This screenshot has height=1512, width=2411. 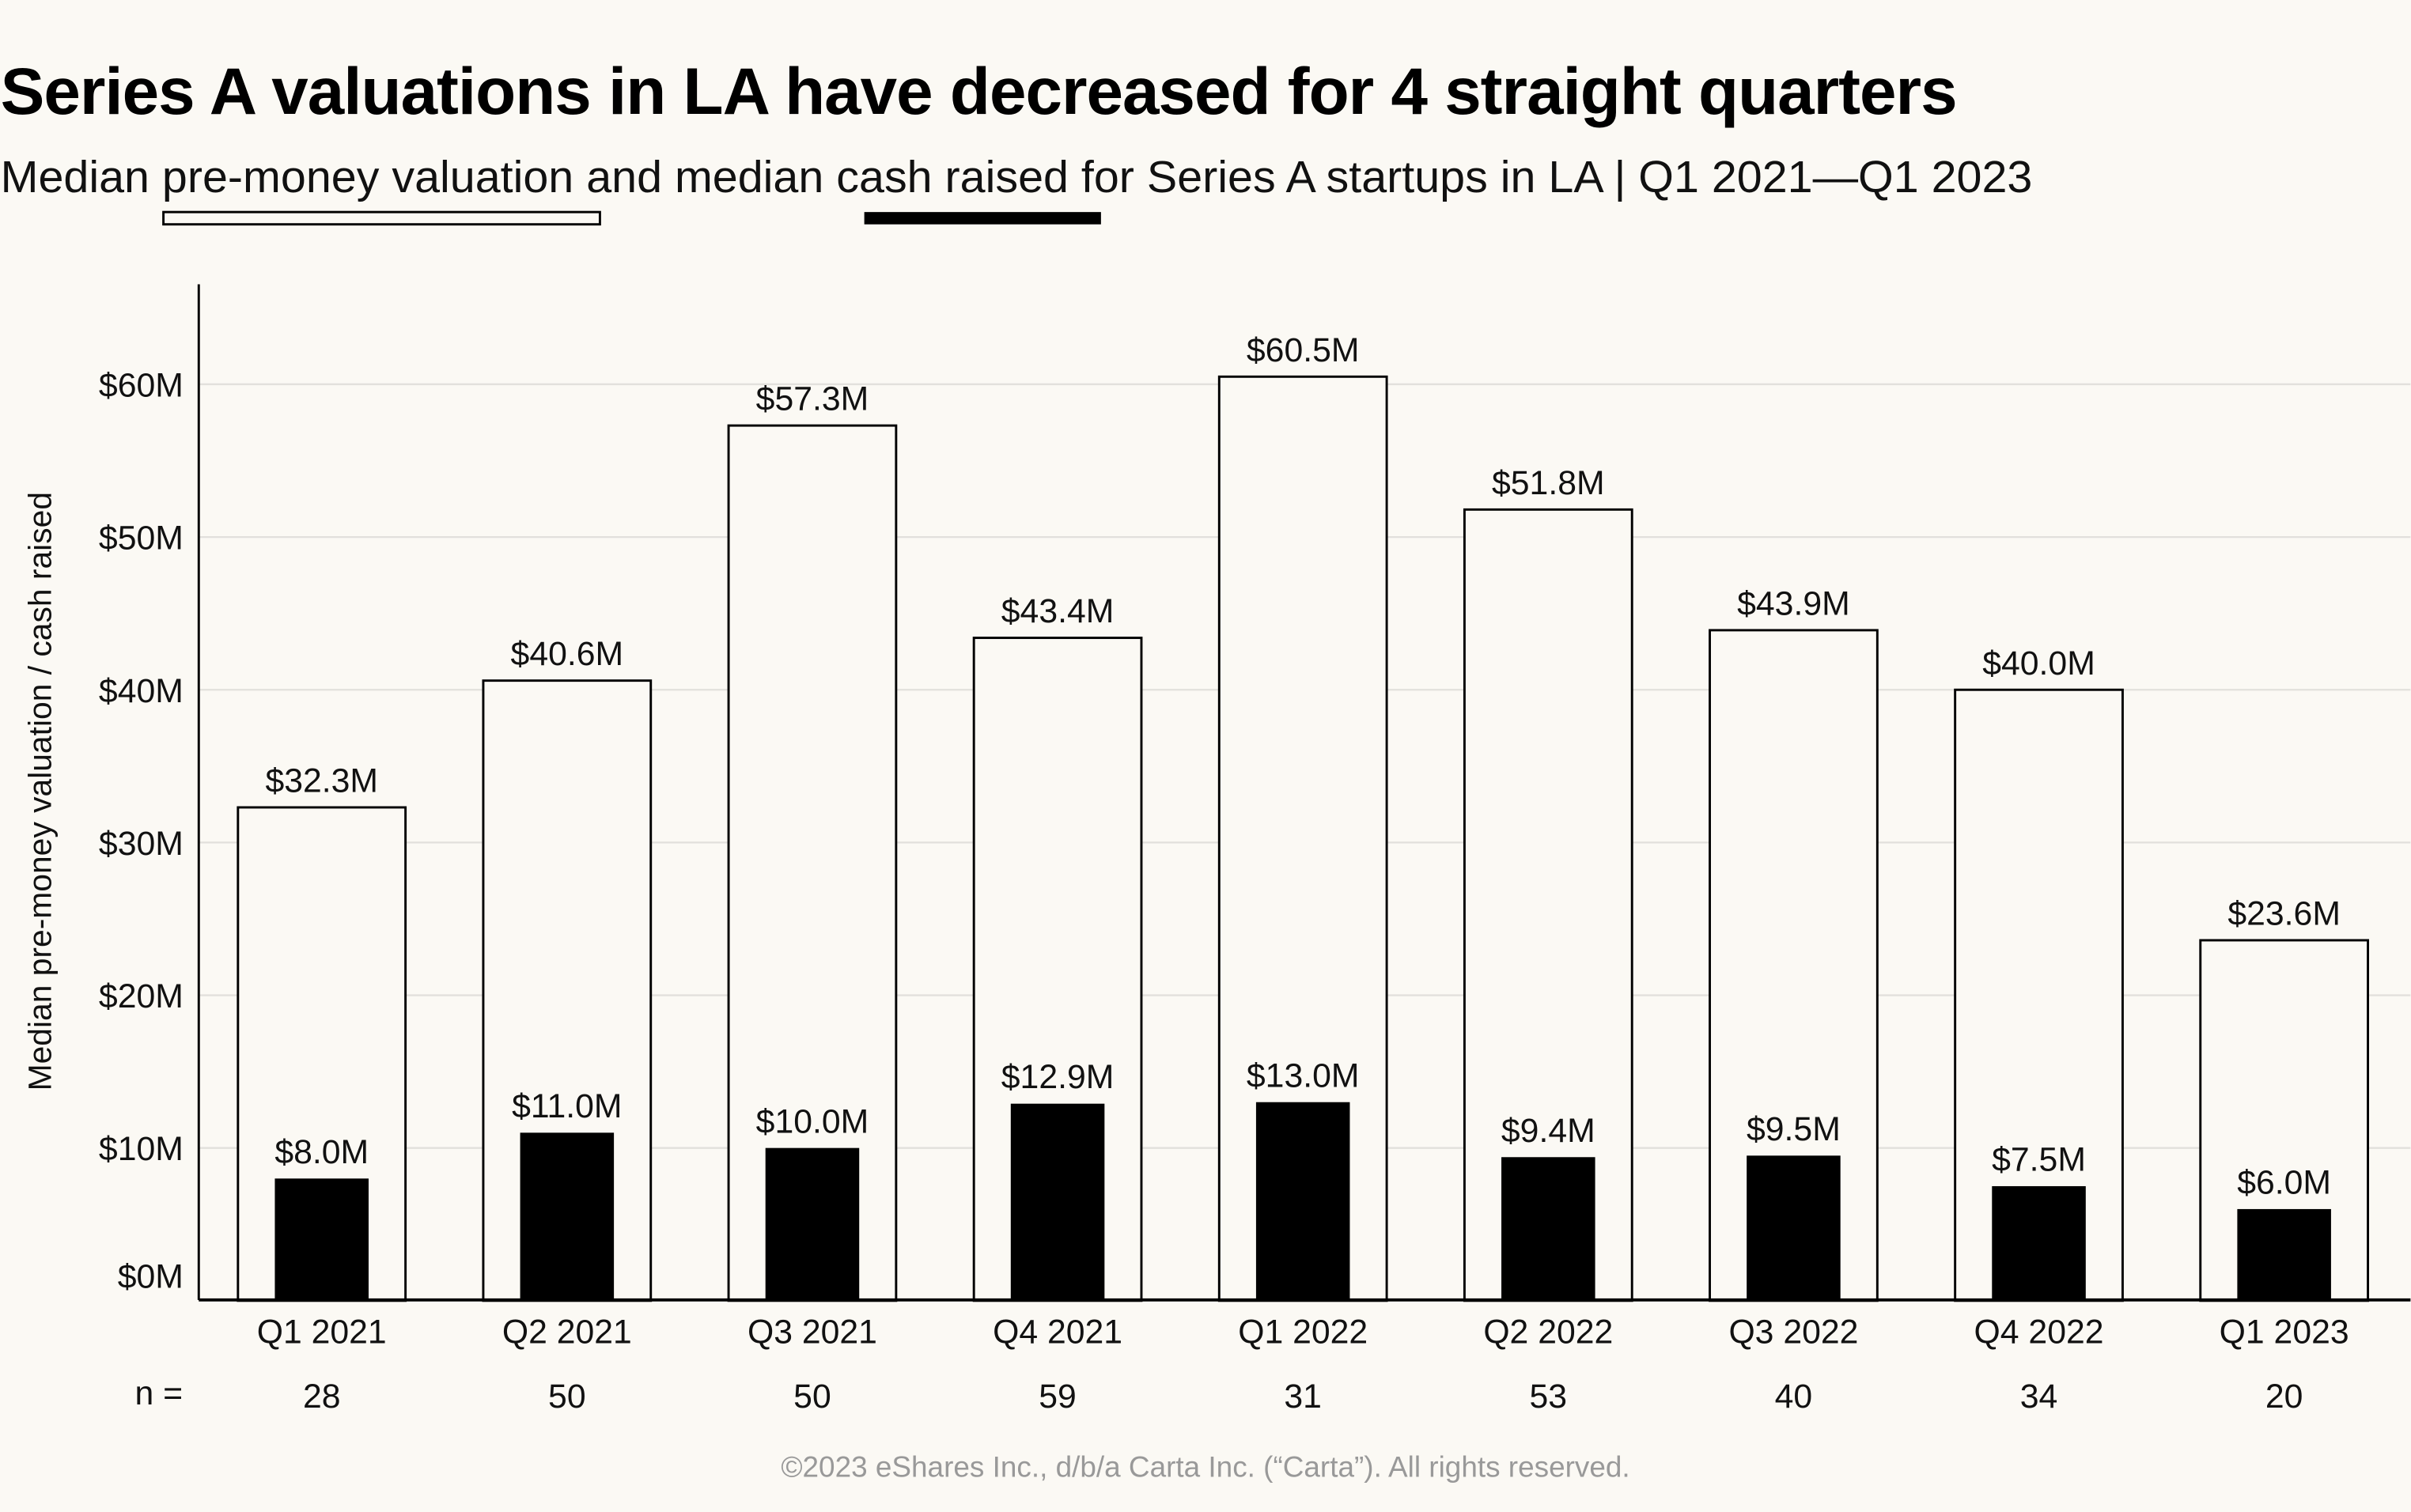 What do you see at coordinates (2284, 1332) in the screenshot?
I see `x-tick-label: Q1 2023` at bounding box center [2284, 1332].